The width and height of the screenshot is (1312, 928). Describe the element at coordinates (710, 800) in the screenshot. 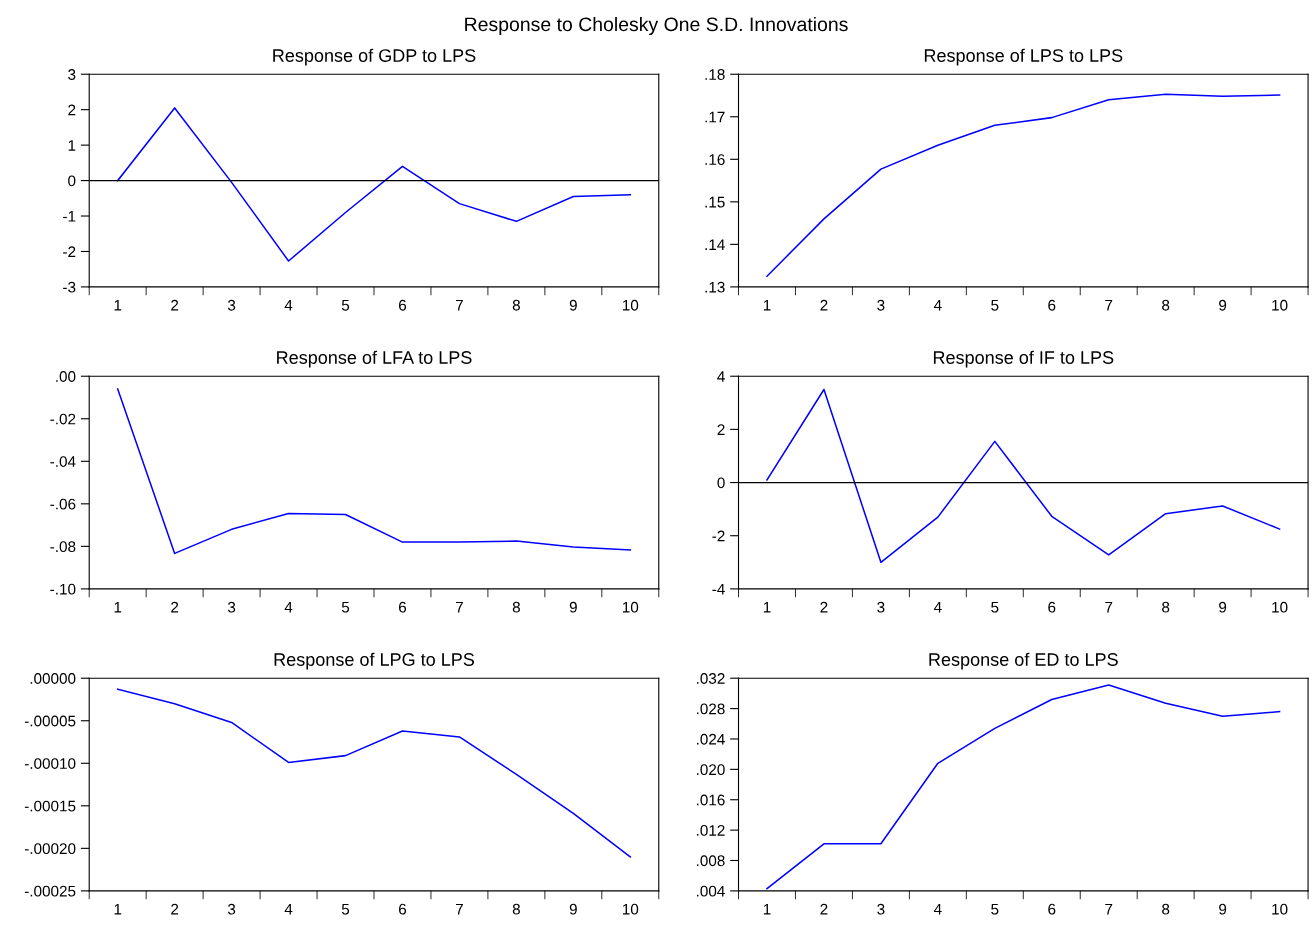

I see `y-tick-label: .016` at that location.